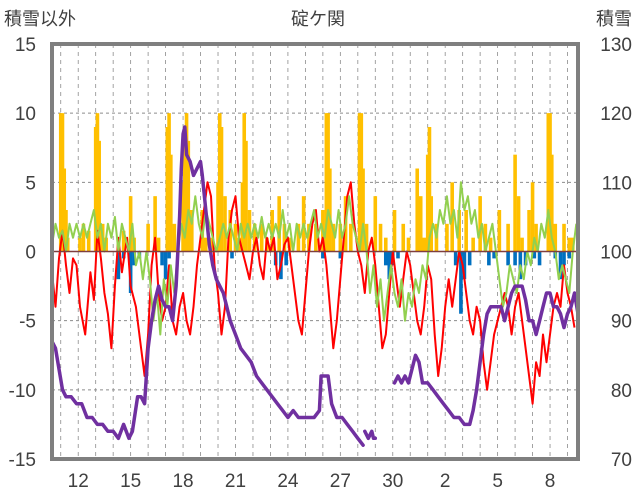 This screenshot has width=636, height=501. I want to click on x-tick-label: 30, so click(392, 481).